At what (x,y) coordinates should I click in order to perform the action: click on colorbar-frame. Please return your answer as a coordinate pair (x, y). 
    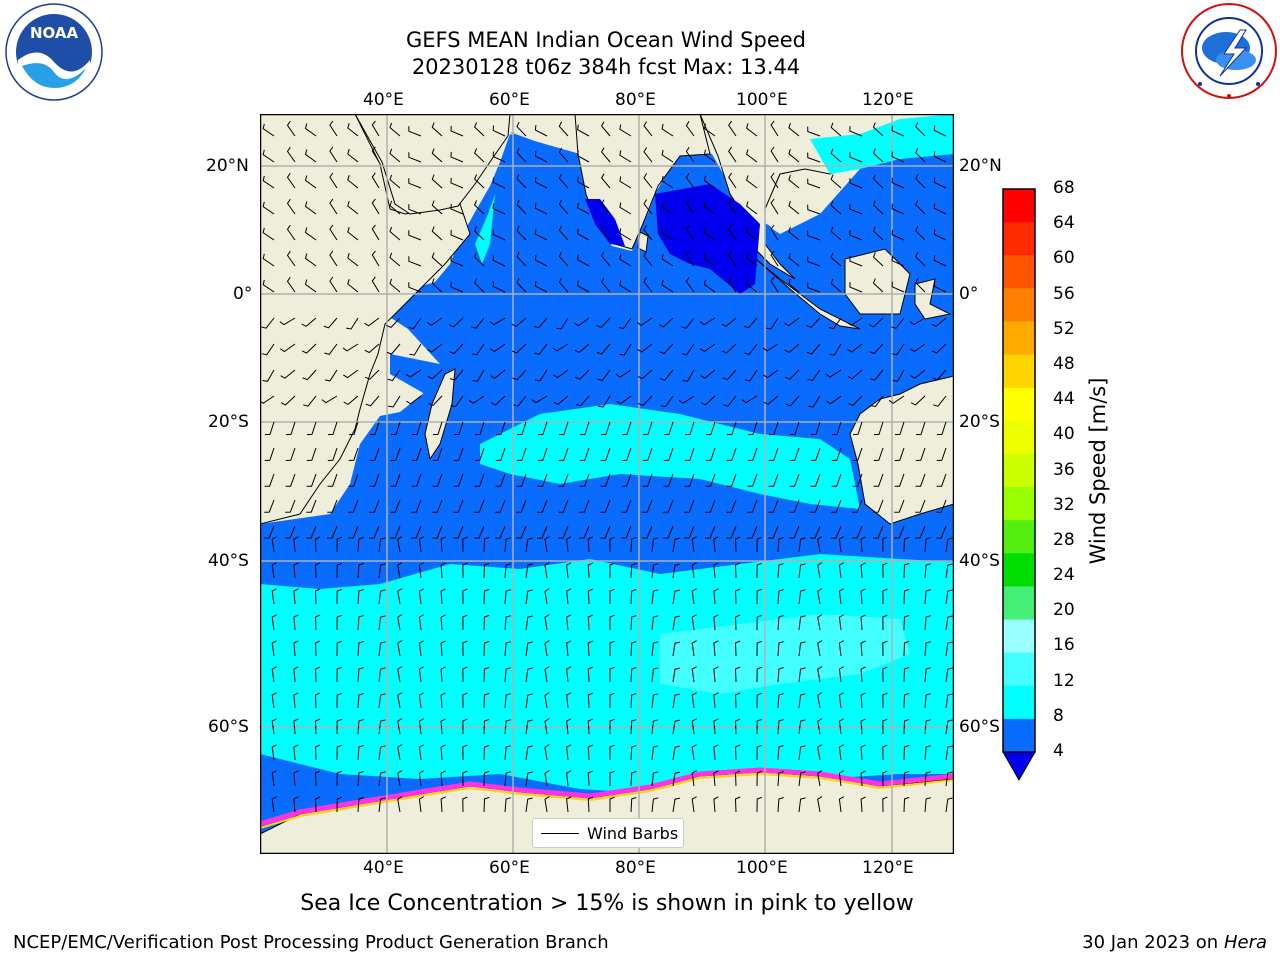
    Looking at the image, I should click on (1019, 470).